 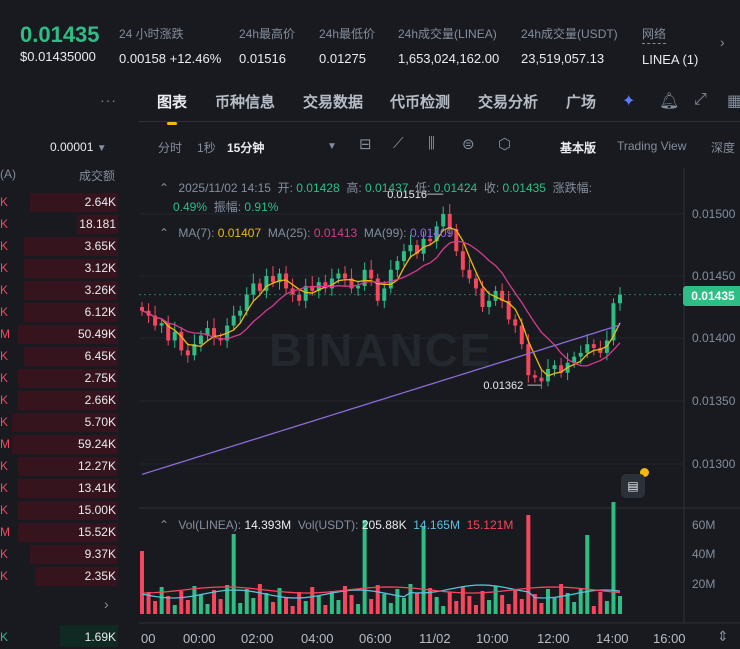 What do you see at coordinates (100, 576) in the screenshot?
I see `ask-total: 2.35K` at bounding box center [100, 576].